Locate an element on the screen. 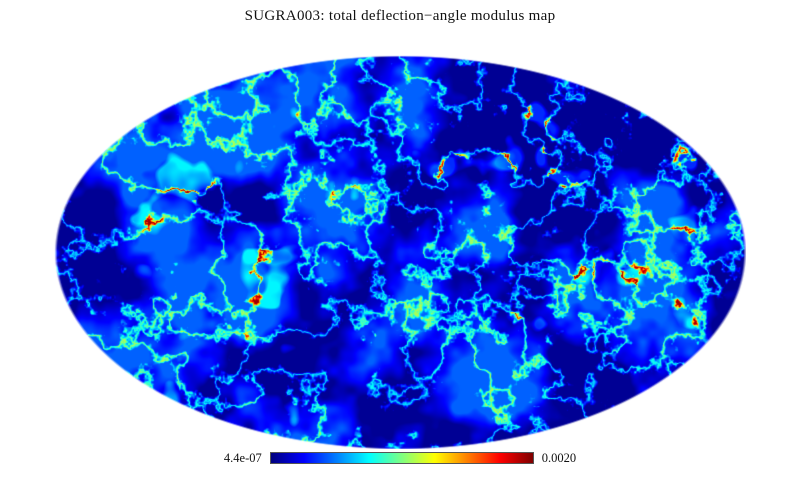  colorbar-gradient-canvas is located at coordinates (401, 458).